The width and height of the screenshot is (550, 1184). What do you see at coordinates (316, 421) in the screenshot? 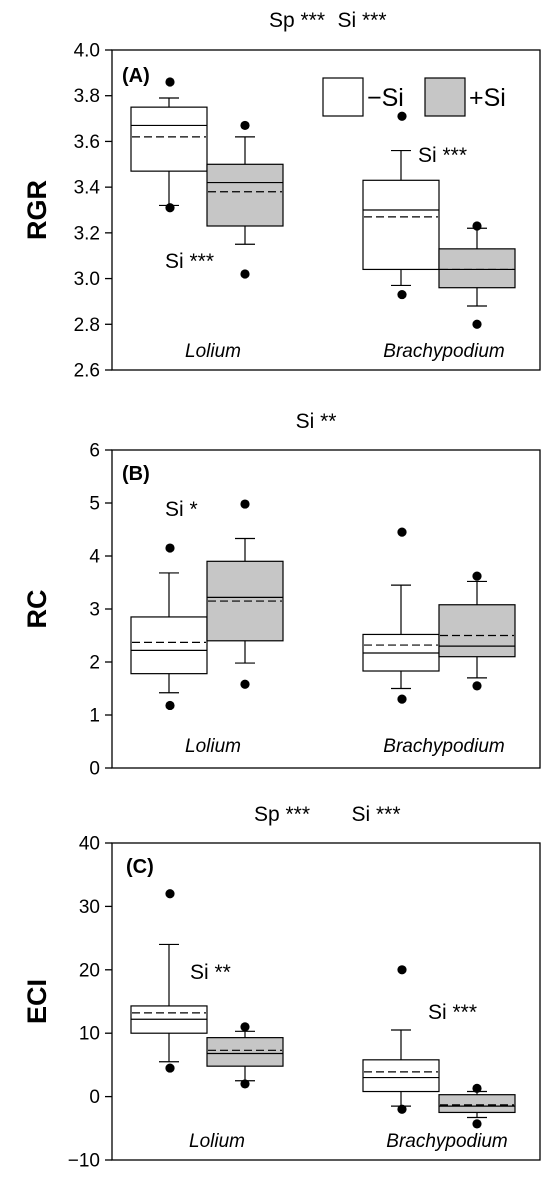
I see `significance-label: Si **` at bounding box center [316, 421].